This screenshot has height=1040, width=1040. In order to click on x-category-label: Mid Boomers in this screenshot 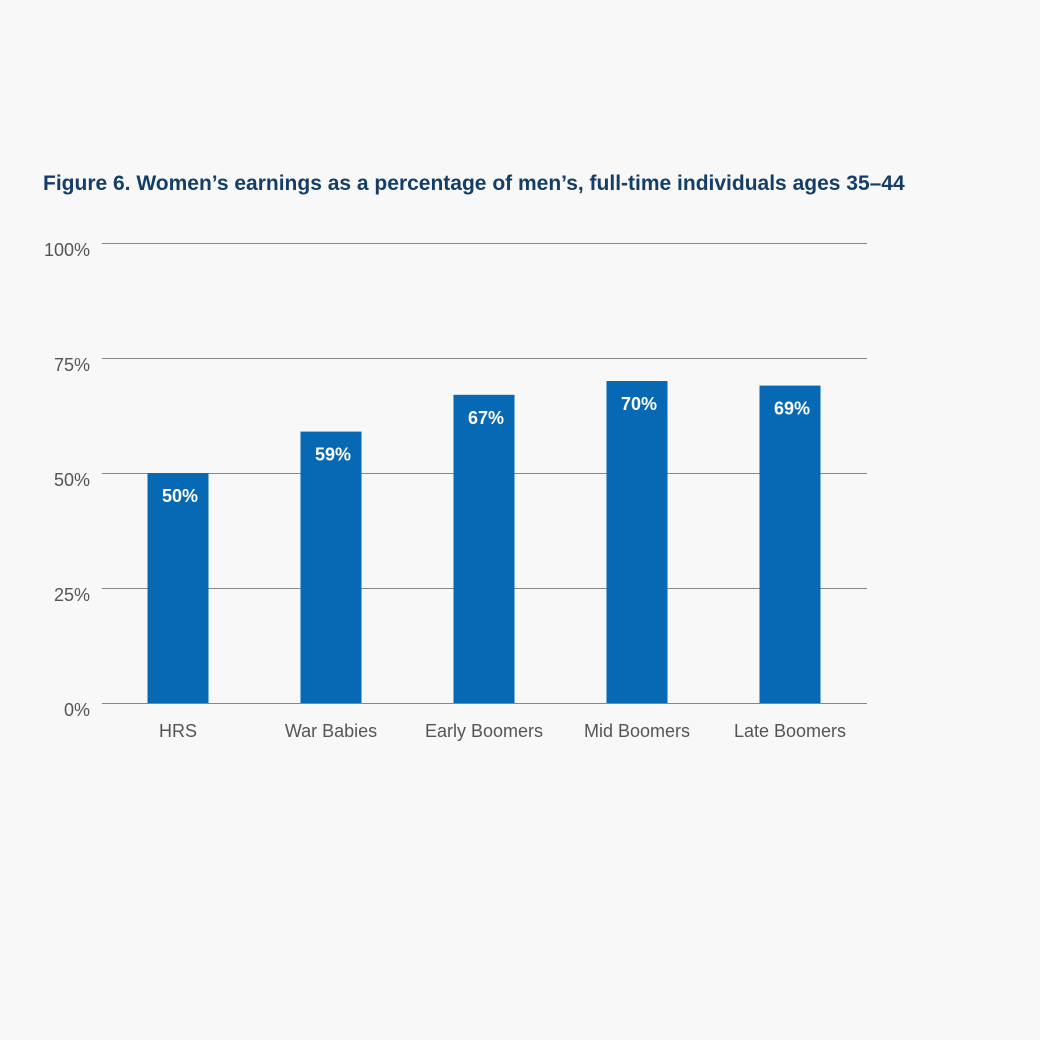, I will do `click(637, 731)`.